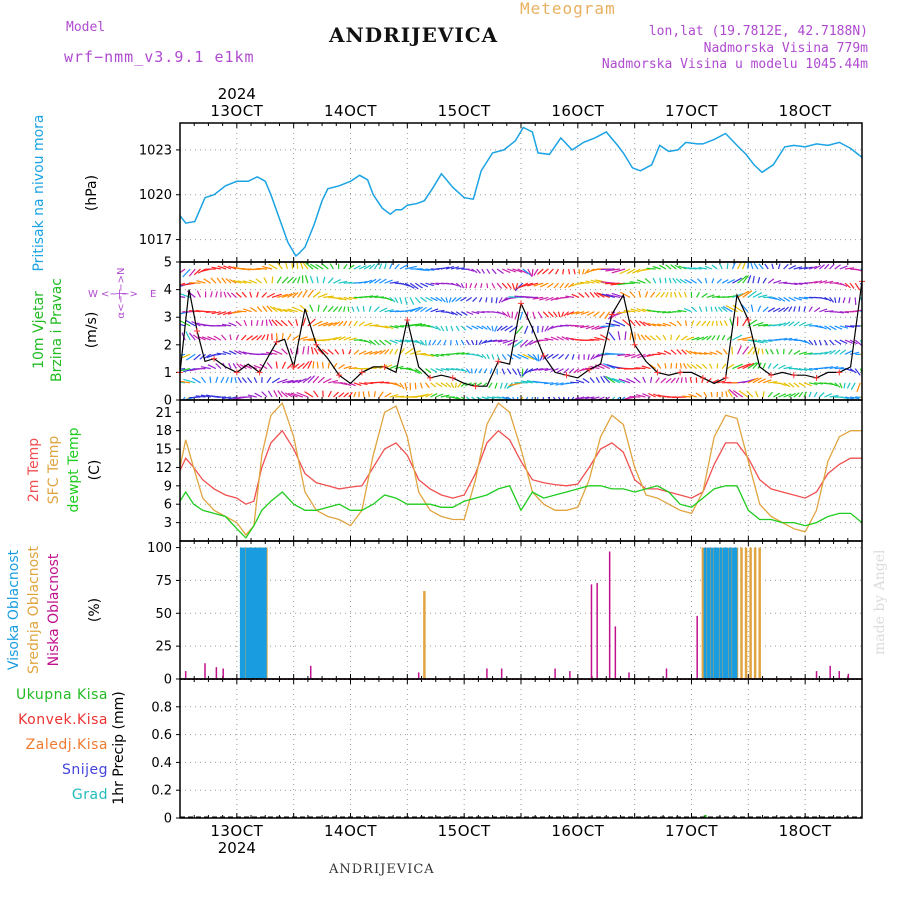 The height and width of the screenshot is (900, 900). What do you see at coordinates (758, 31) in the screenshot?
I see `coords-label: lon,lat (19.7812E, 42.7188N)` at bounding box center [758, 31].